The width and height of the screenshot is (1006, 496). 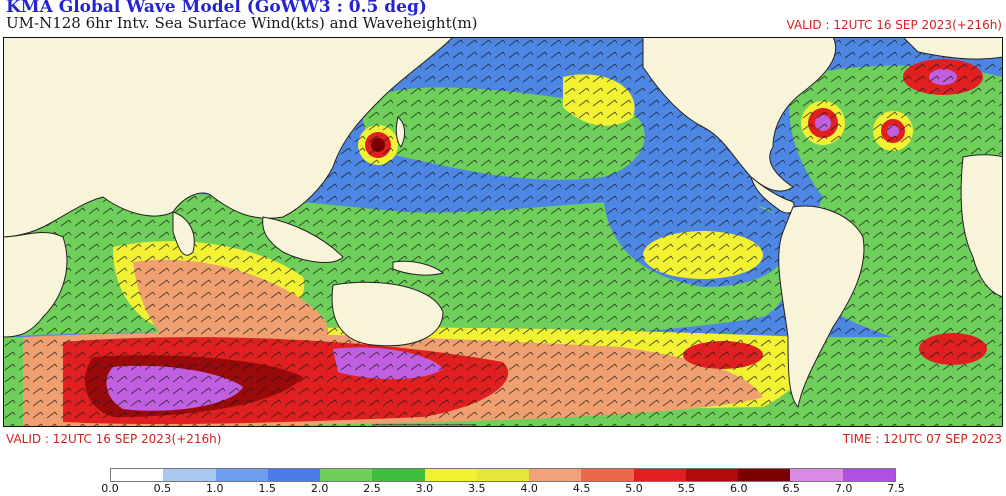 I want to click on legend-tick-label: 0.5, so click(x=162, y=488).